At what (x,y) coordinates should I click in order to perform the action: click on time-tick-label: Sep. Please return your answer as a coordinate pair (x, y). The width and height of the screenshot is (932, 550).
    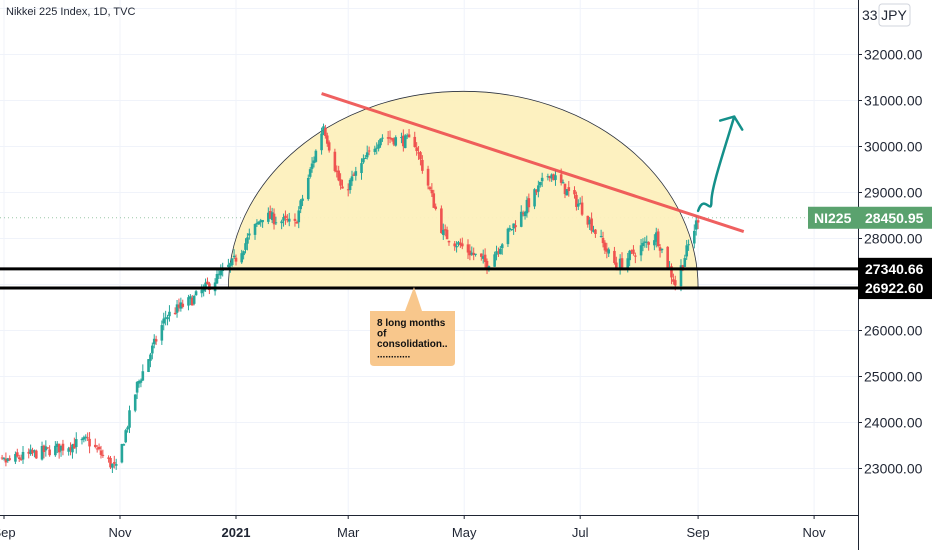
    Looking at the image, I should click on (8, 532).